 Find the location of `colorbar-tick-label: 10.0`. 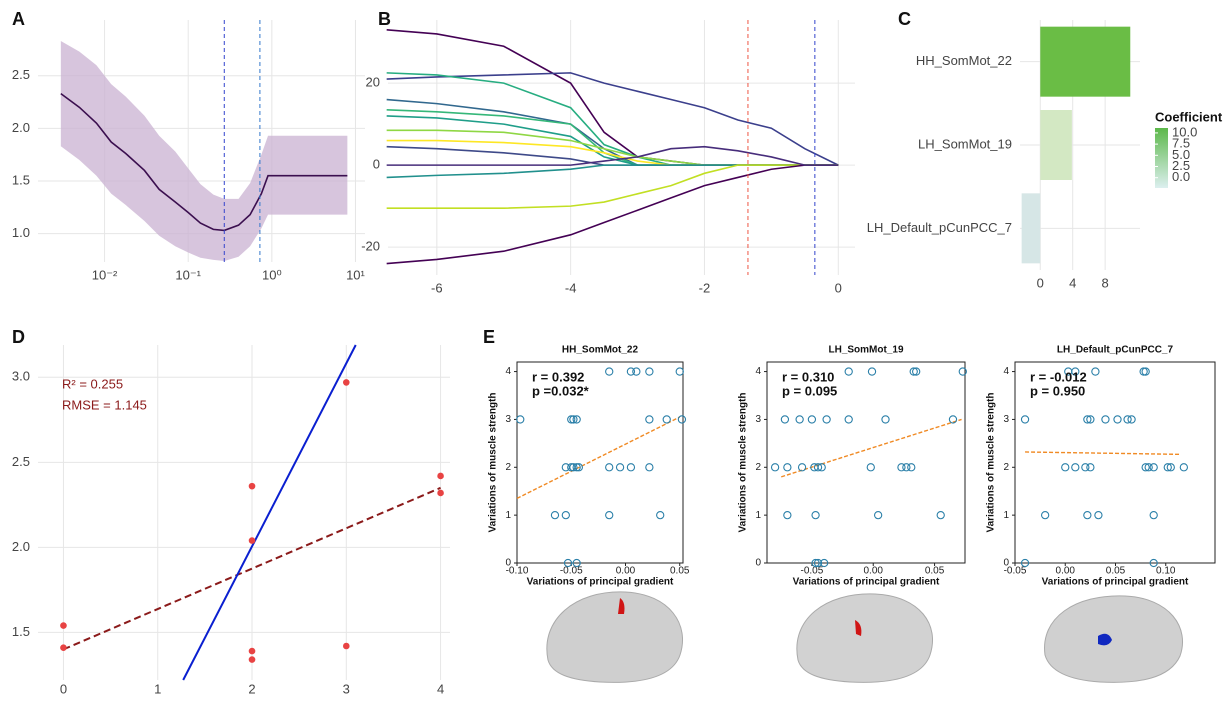

colorbar-tick-label: 10.0 is located at coordinates (1184, 131).